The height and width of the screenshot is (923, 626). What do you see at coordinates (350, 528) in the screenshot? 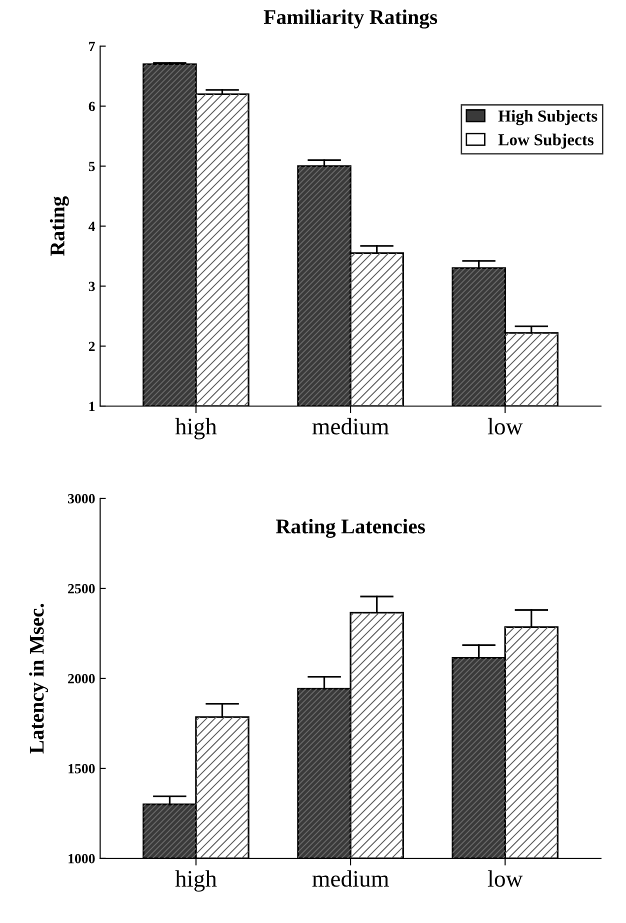
I see `text: Rating Latencies` at bounding box center [350, 528].